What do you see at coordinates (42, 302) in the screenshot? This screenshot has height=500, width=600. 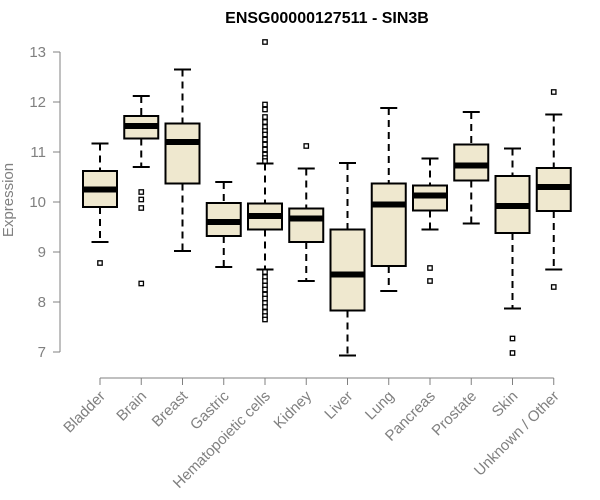 I see `y-tick-label: 8` at bounding box center [42, 302].